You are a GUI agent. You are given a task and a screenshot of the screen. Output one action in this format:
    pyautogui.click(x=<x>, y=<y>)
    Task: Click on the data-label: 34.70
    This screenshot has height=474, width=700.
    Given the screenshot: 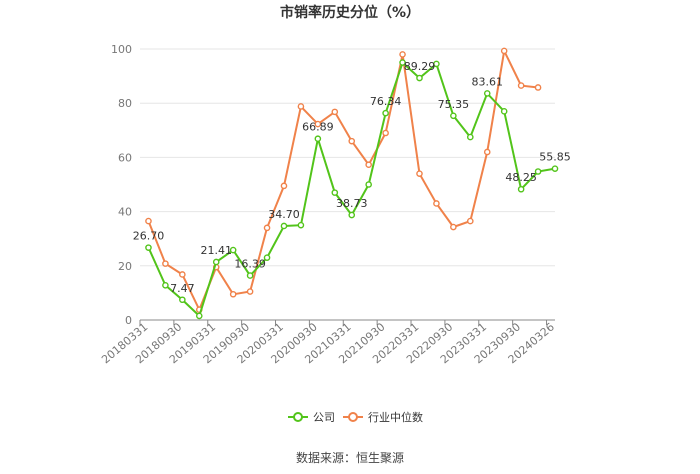 What is the action you would take?
    pyautogui.click(x=284, y=214)
    